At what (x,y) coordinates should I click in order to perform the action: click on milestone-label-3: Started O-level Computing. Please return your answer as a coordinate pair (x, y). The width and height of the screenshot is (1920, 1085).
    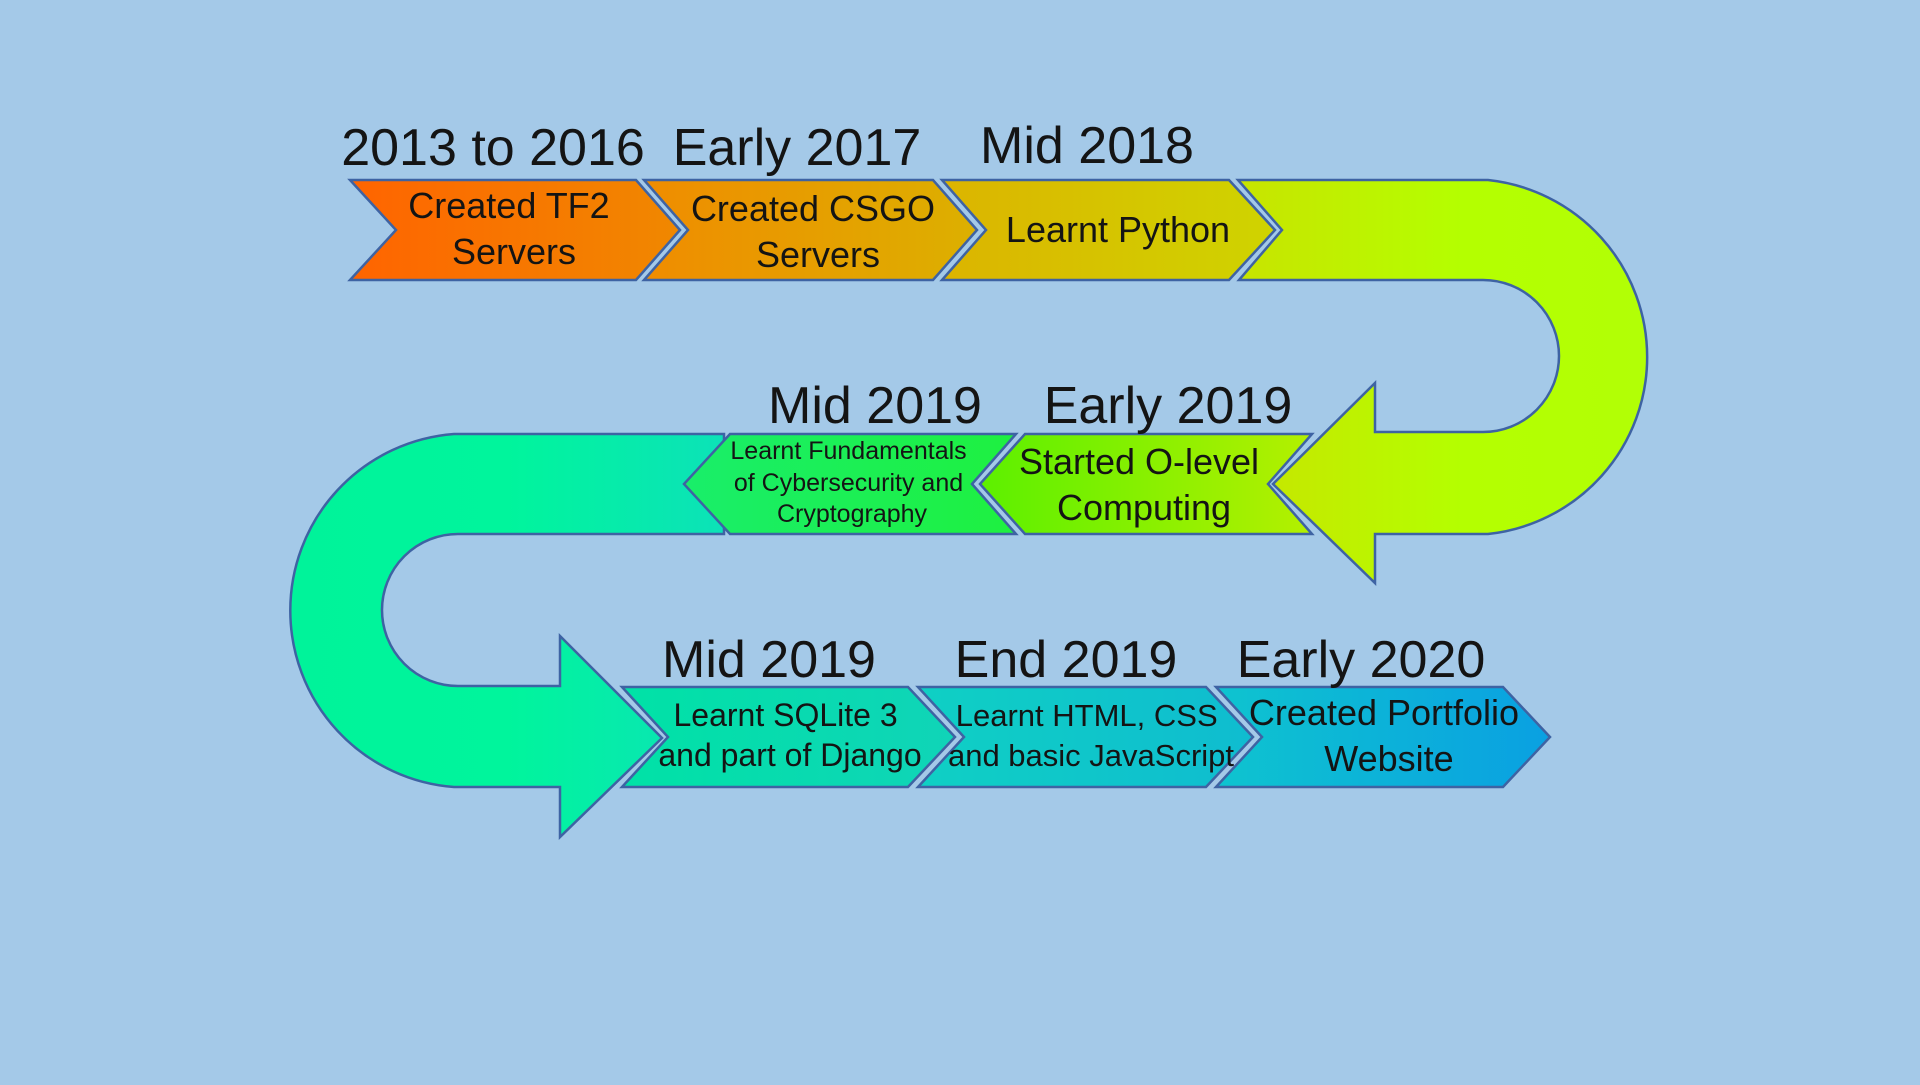
    Looking at the image, I should click on (1144, 484).